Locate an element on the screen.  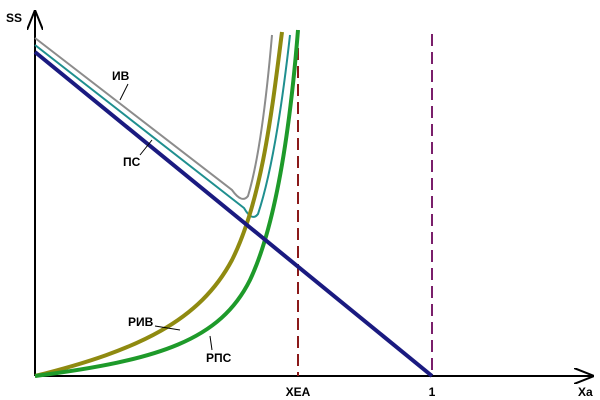
curve-label: ИВ is located at coordinates (121, 76).